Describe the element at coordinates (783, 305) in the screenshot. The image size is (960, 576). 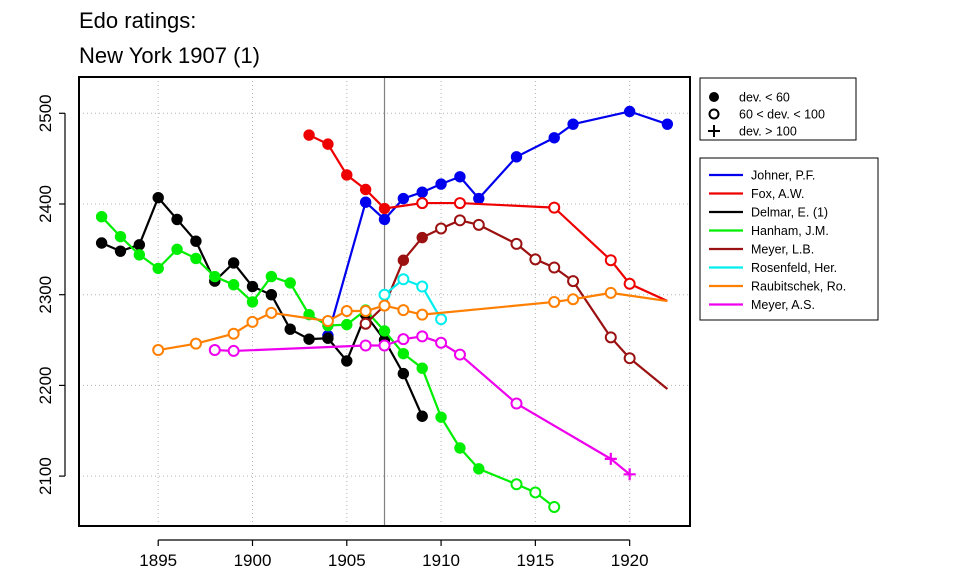
I see `legend-label-7: Meyer, A.S.` at that location.